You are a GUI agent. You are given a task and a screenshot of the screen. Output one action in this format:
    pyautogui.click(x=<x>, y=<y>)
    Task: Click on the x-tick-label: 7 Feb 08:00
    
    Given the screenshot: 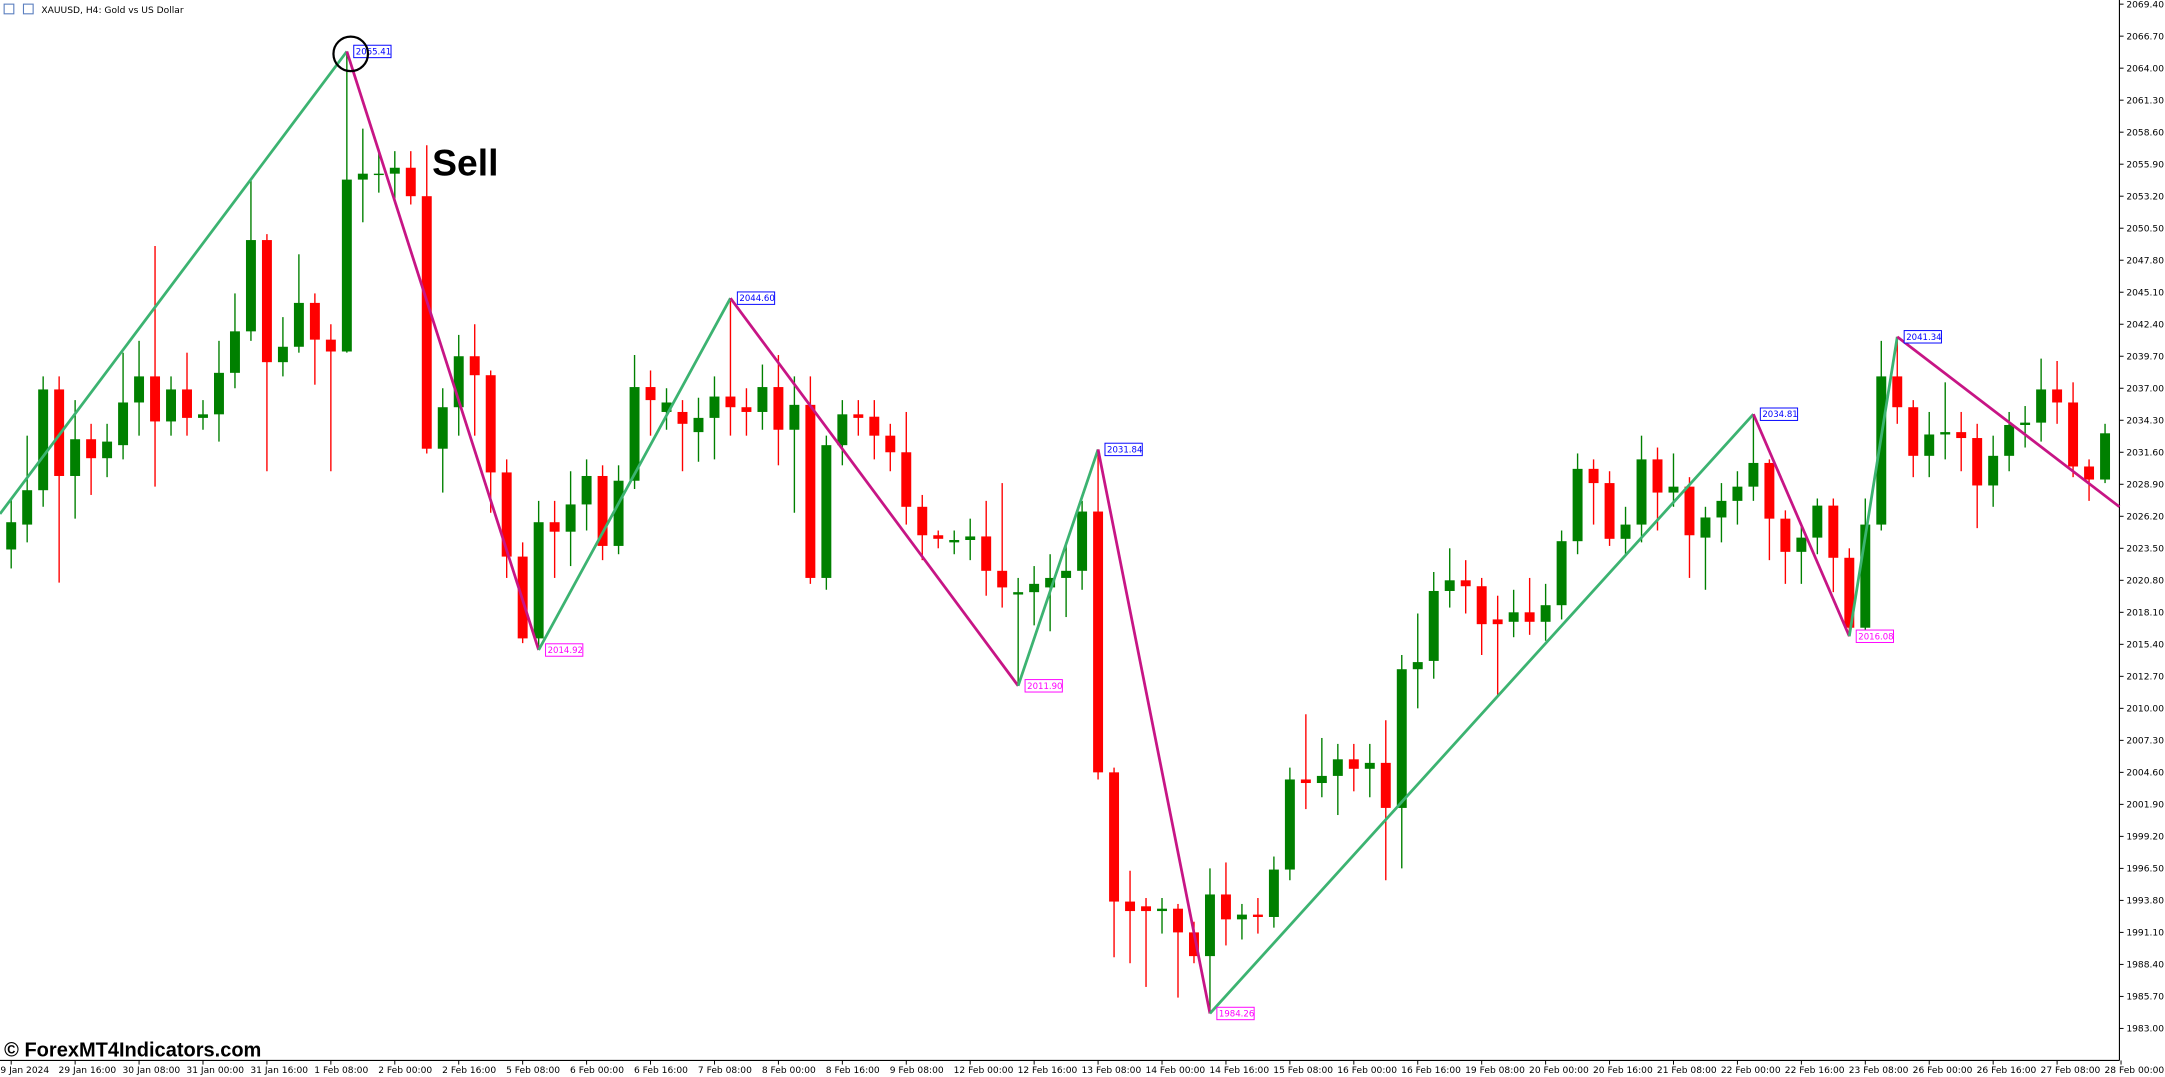 What is the action you would take?
    pyautogui.click(x=725, y=1071)
    